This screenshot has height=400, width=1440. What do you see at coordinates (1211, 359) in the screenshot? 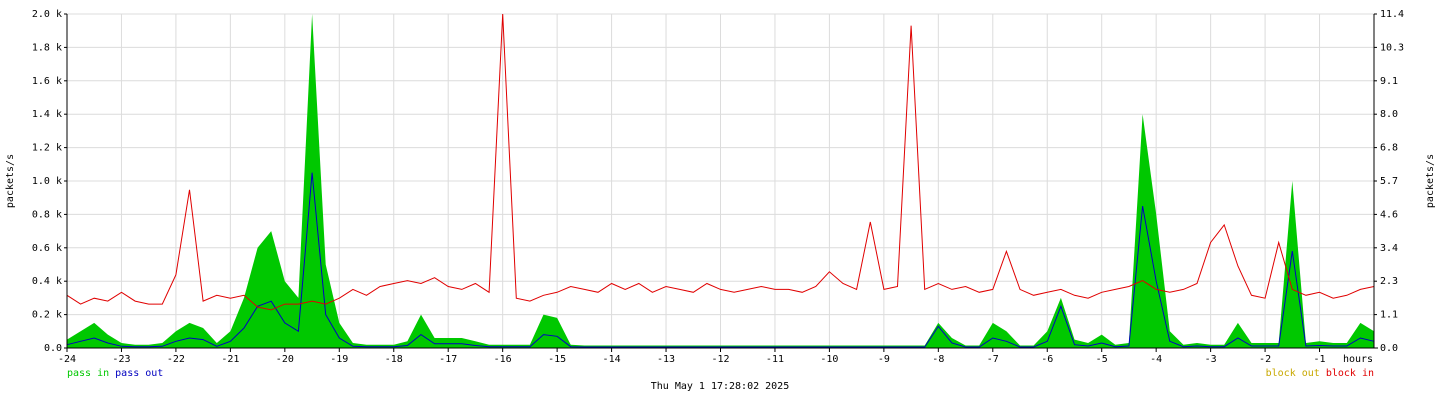
I see `x-tick-label: -3` at bounding box center [1211, 359].